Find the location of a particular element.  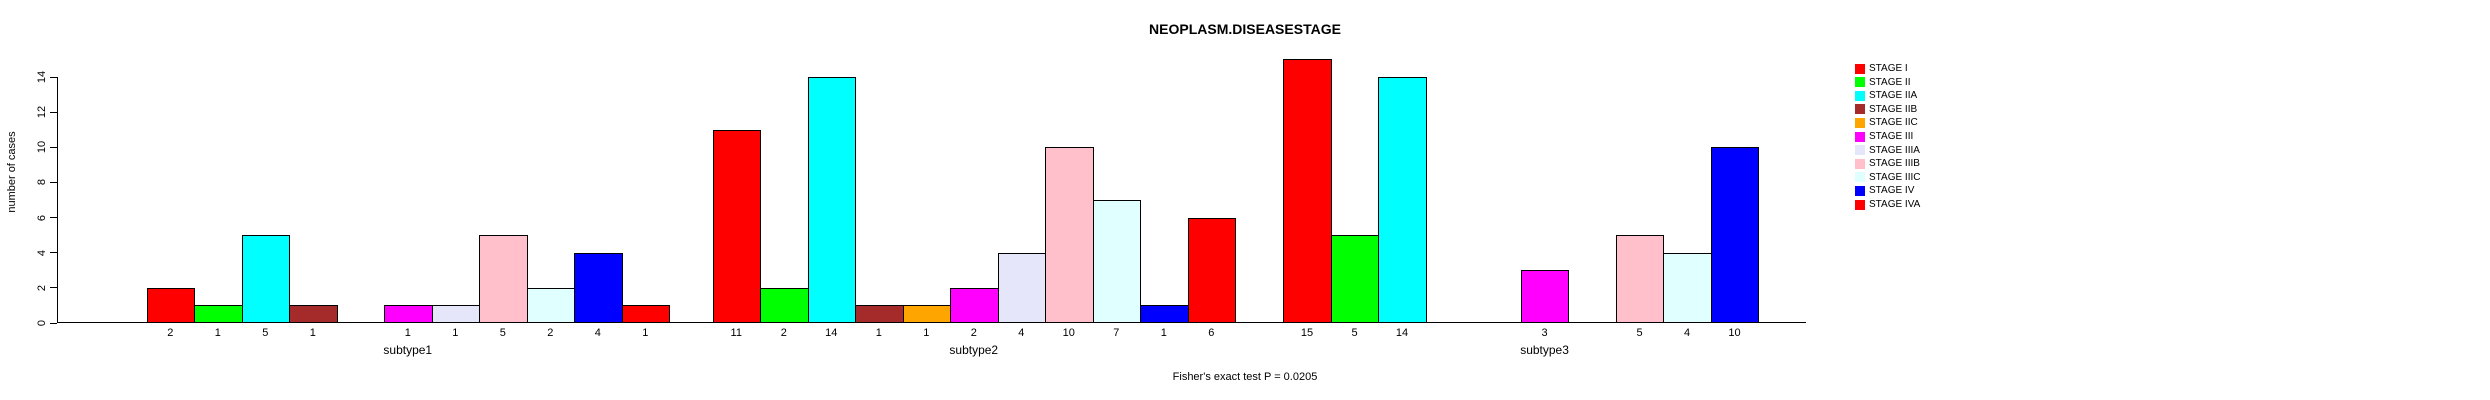

legend-label: STAGE IVA is located at coordinates (1895, 204).